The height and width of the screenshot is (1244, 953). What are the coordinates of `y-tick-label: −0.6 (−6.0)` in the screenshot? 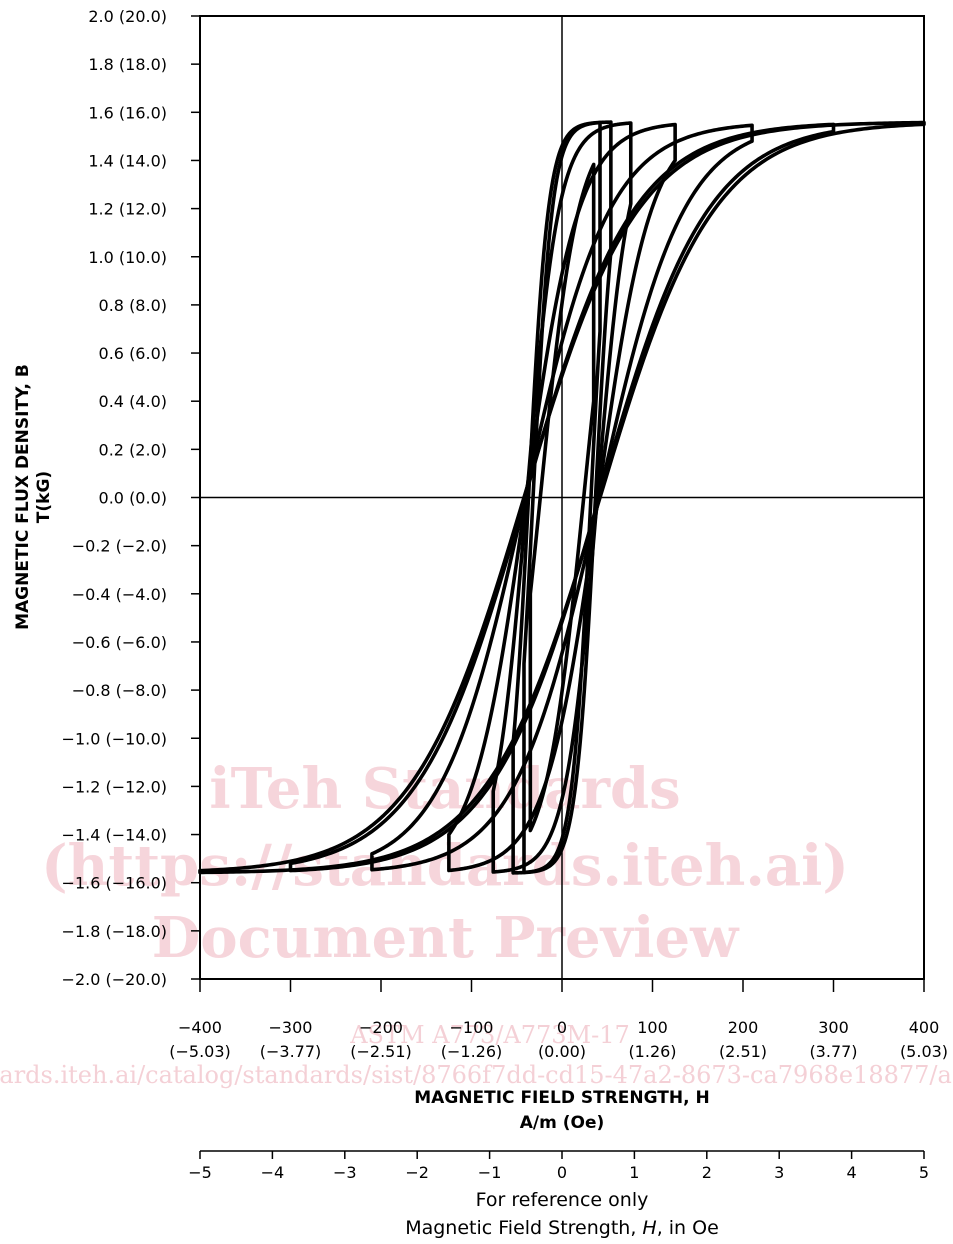 It's located at (119, 642).